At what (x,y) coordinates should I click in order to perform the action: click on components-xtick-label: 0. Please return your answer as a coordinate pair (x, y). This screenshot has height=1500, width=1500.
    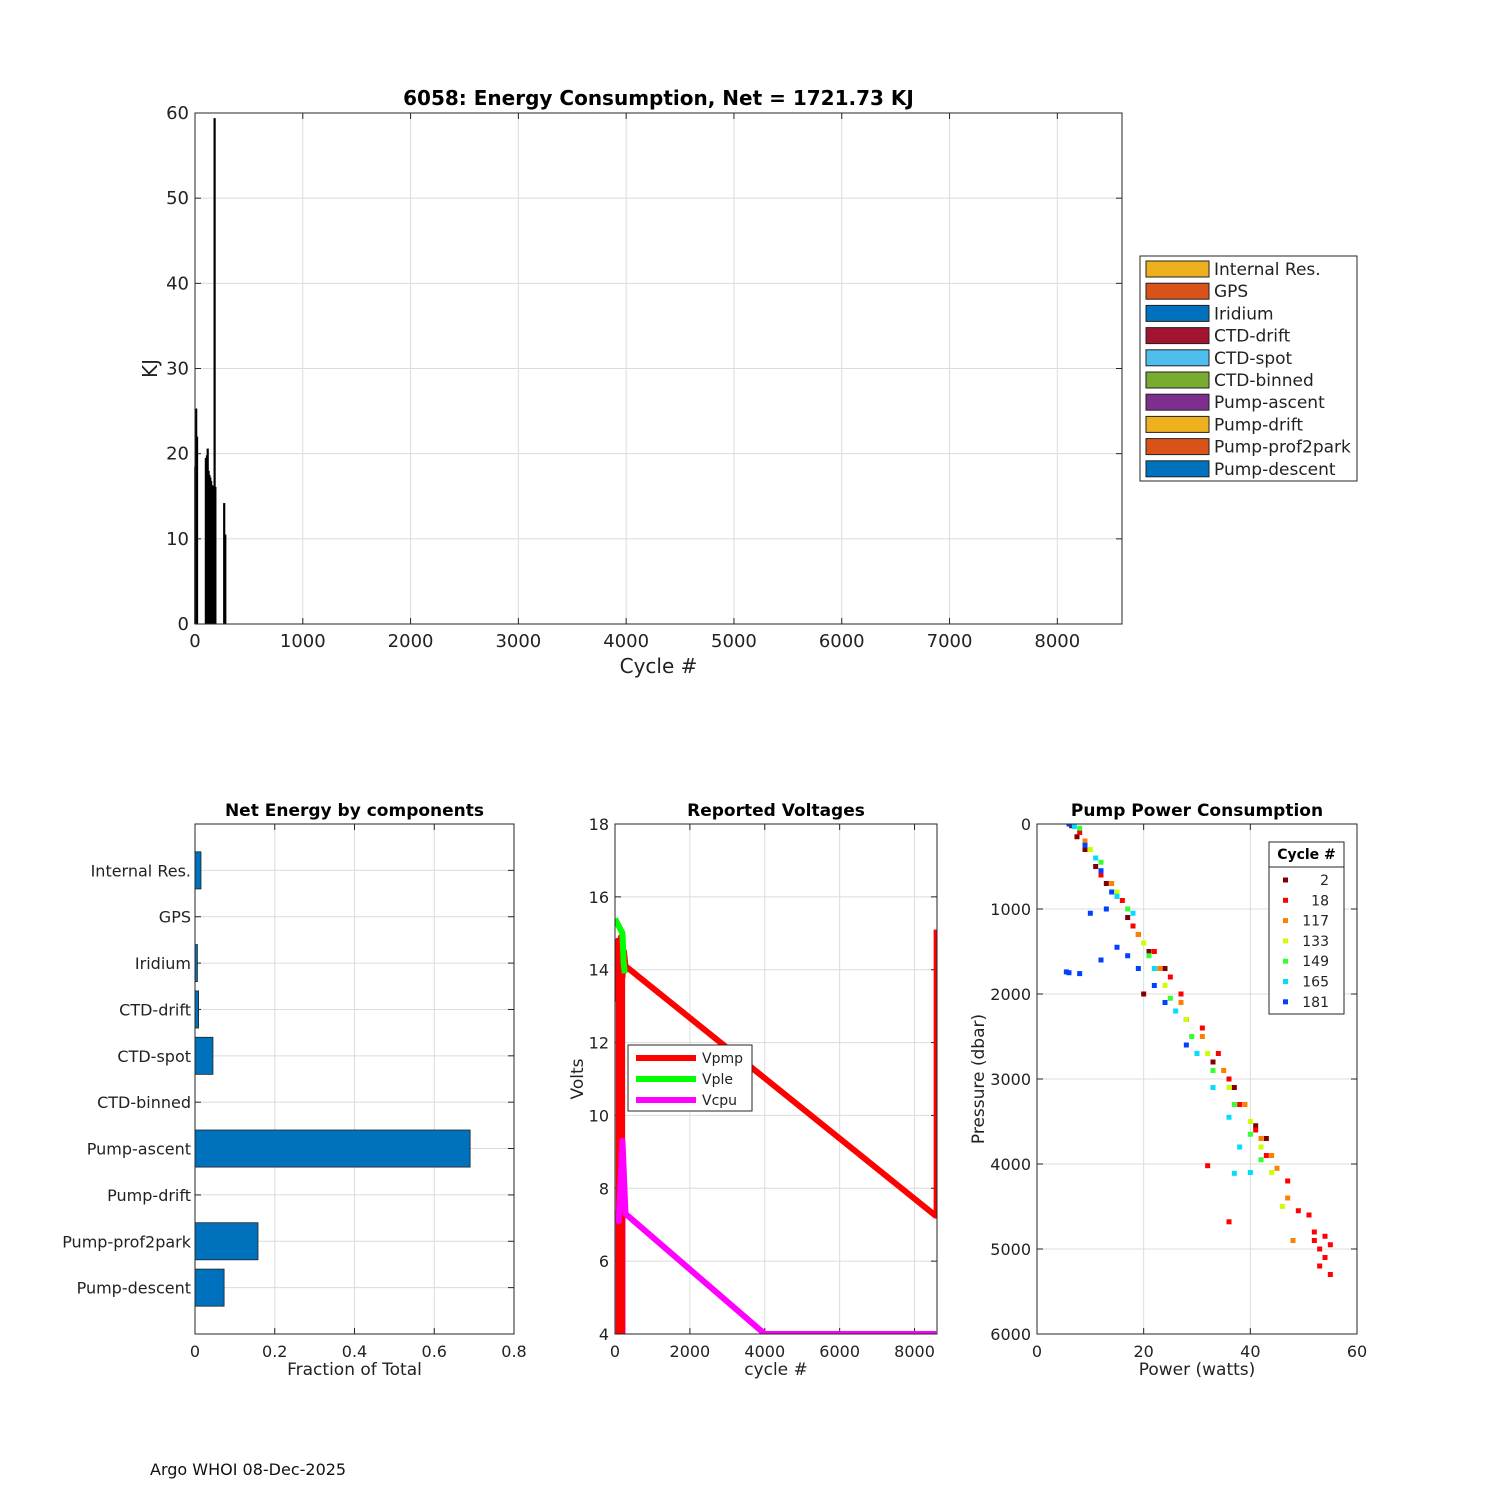
    Looking at the image, I should click on (195, 1351).